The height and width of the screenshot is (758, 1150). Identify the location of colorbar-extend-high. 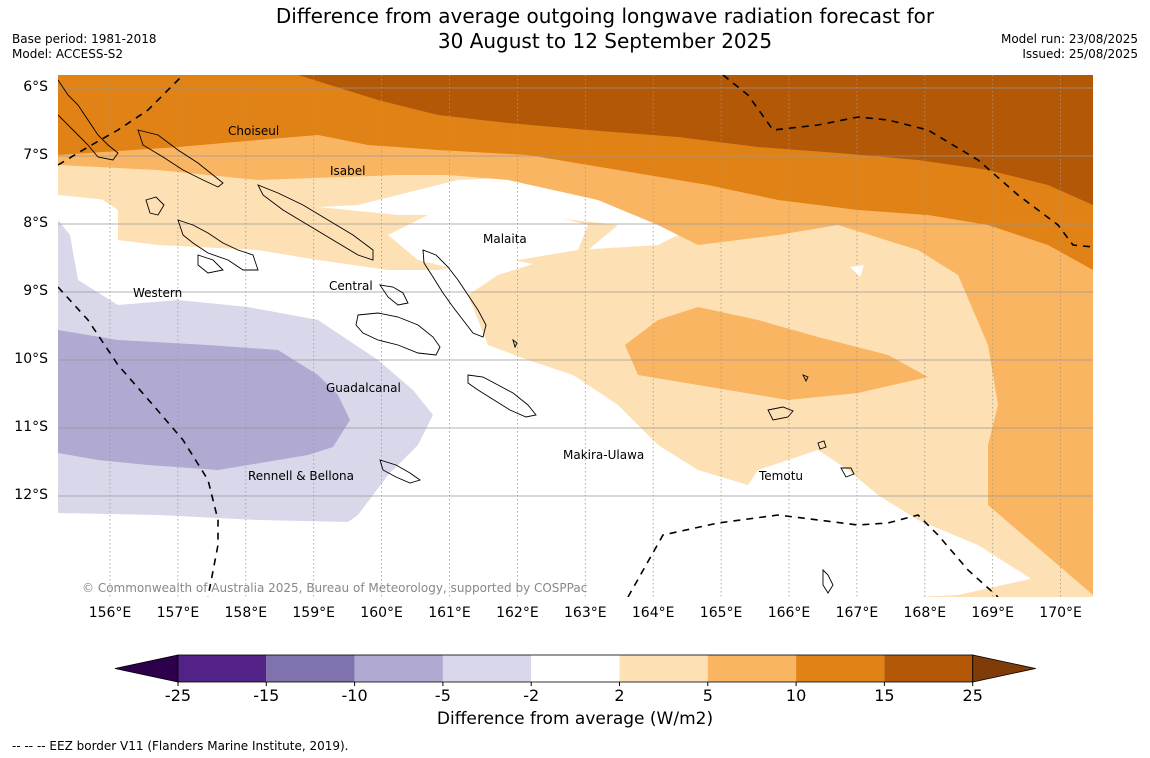
(1004, 668).